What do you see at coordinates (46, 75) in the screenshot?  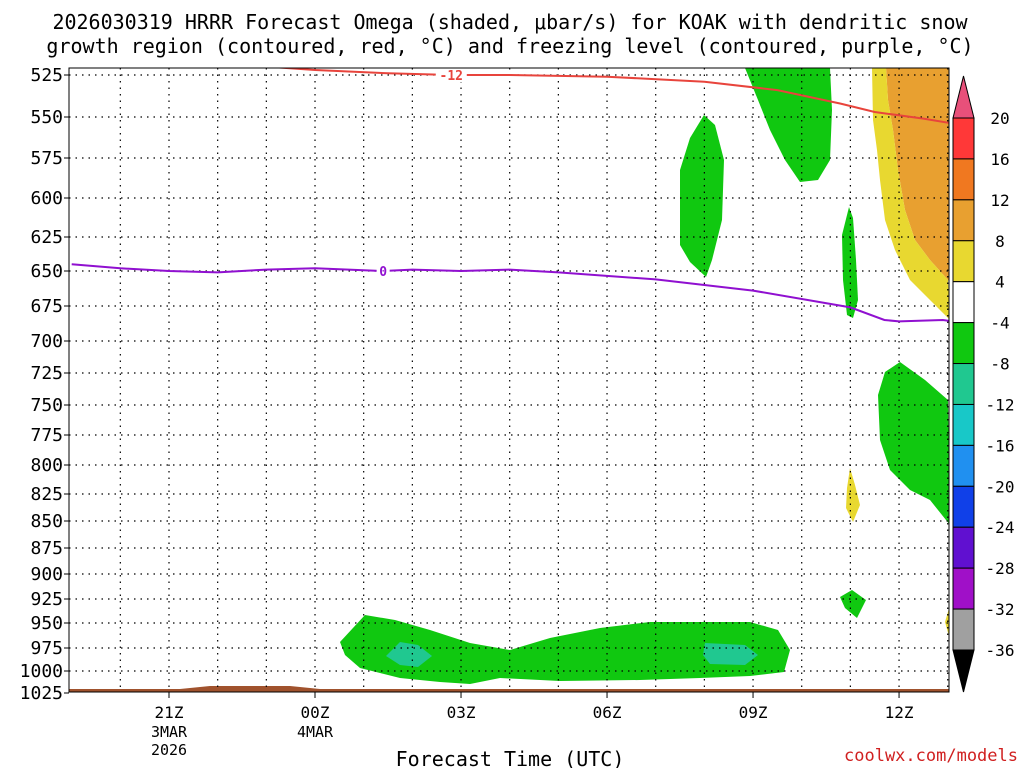 I see `y-tick-label-525: 525` at bounding box center [46, 75].